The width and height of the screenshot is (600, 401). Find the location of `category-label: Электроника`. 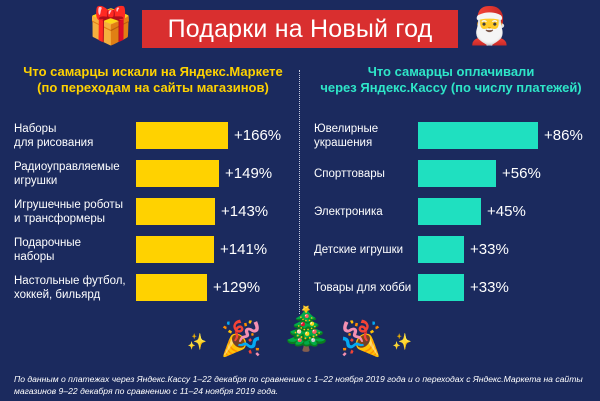

category-label: Электроника is located at coordinates (348, 212).